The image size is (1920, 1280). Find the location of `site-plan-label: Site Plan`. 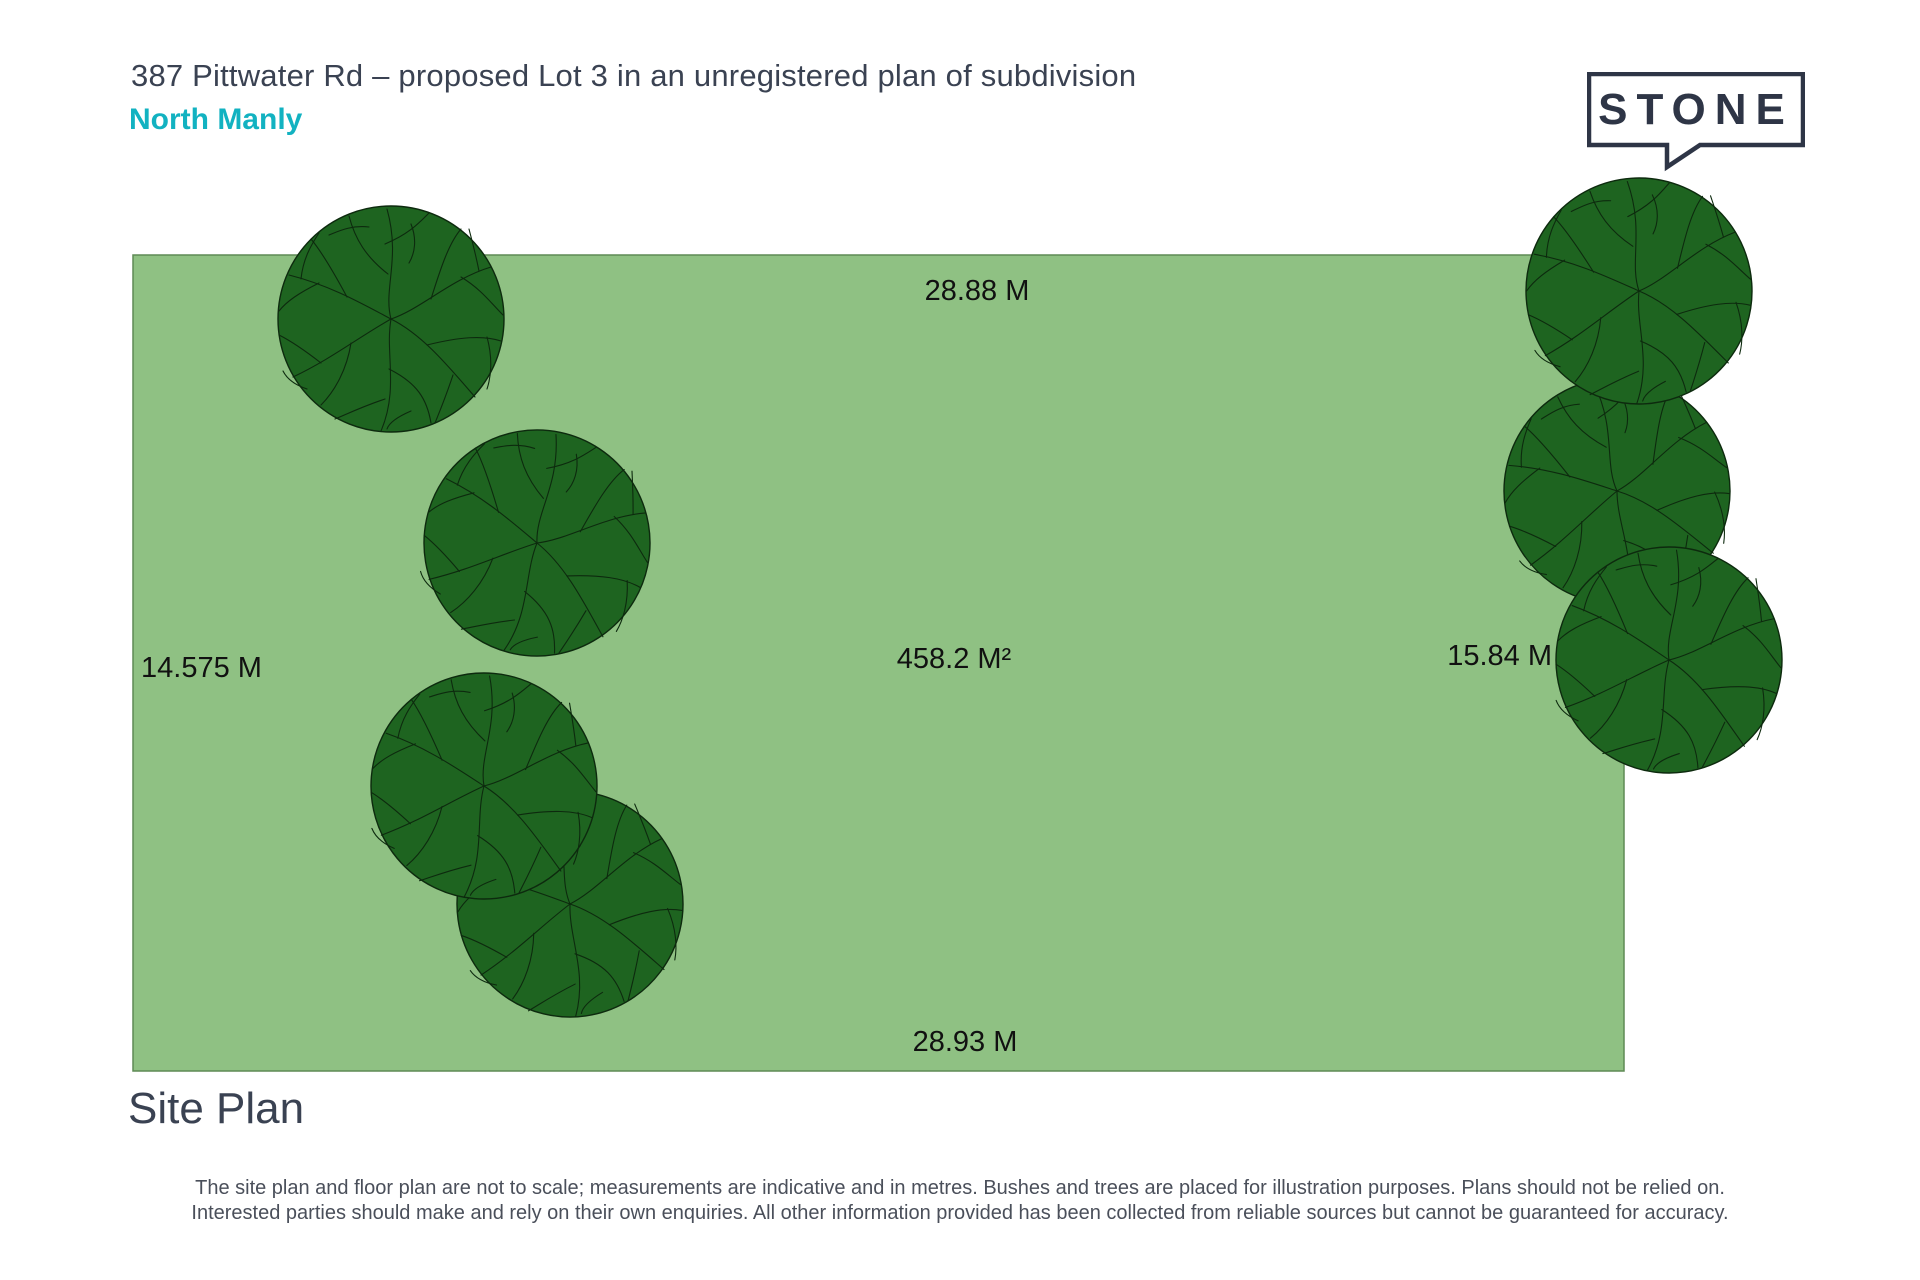

site-plan-label: Site Plan is located at coordinates (216, 1108).